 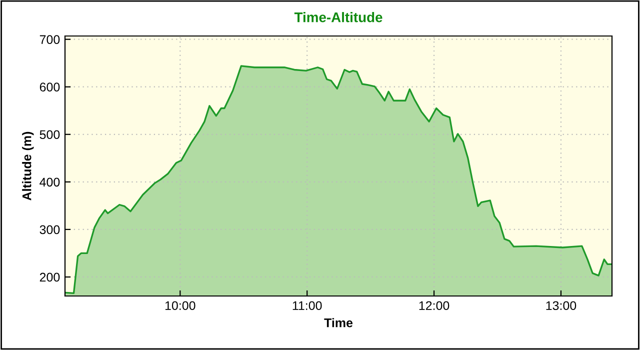 I want to click on y-tick-label: 300, so click(x=50, y=229).